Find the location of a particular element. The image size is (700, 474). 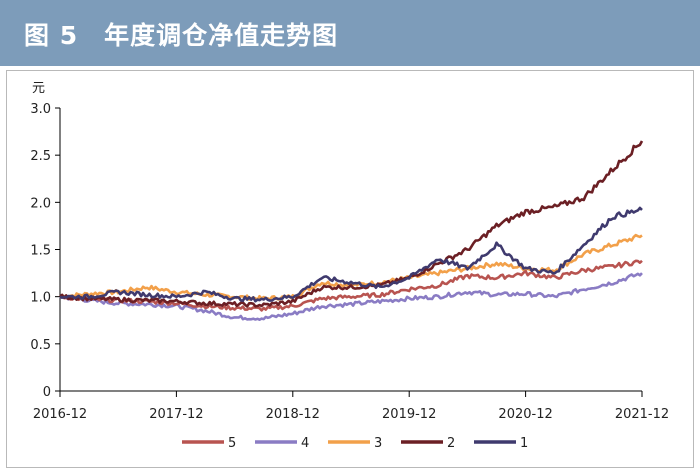

figure-title: 图 5 年度调仓净值走势图 is located at coordinates (181, 35).